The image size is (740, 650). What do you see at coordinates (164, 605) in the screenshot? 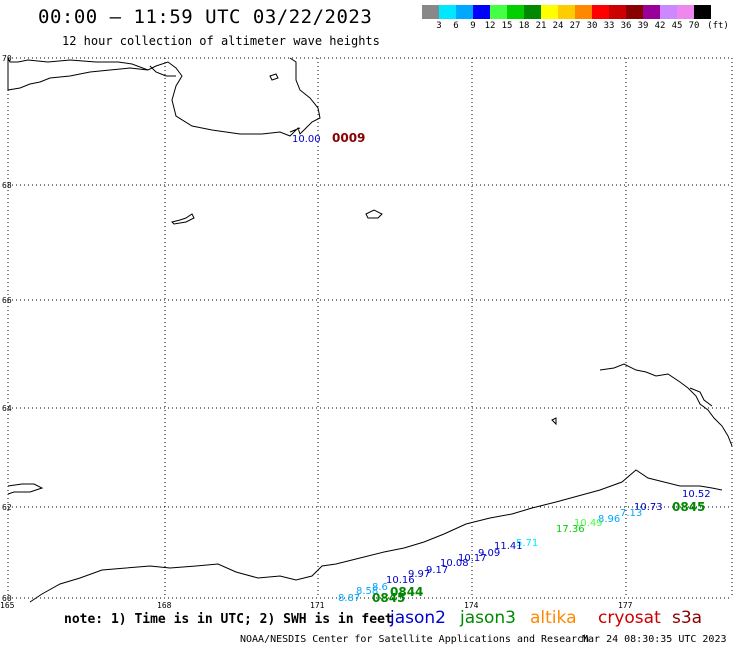
I see `longitude-label: 168` at bounding box center [164, 605].